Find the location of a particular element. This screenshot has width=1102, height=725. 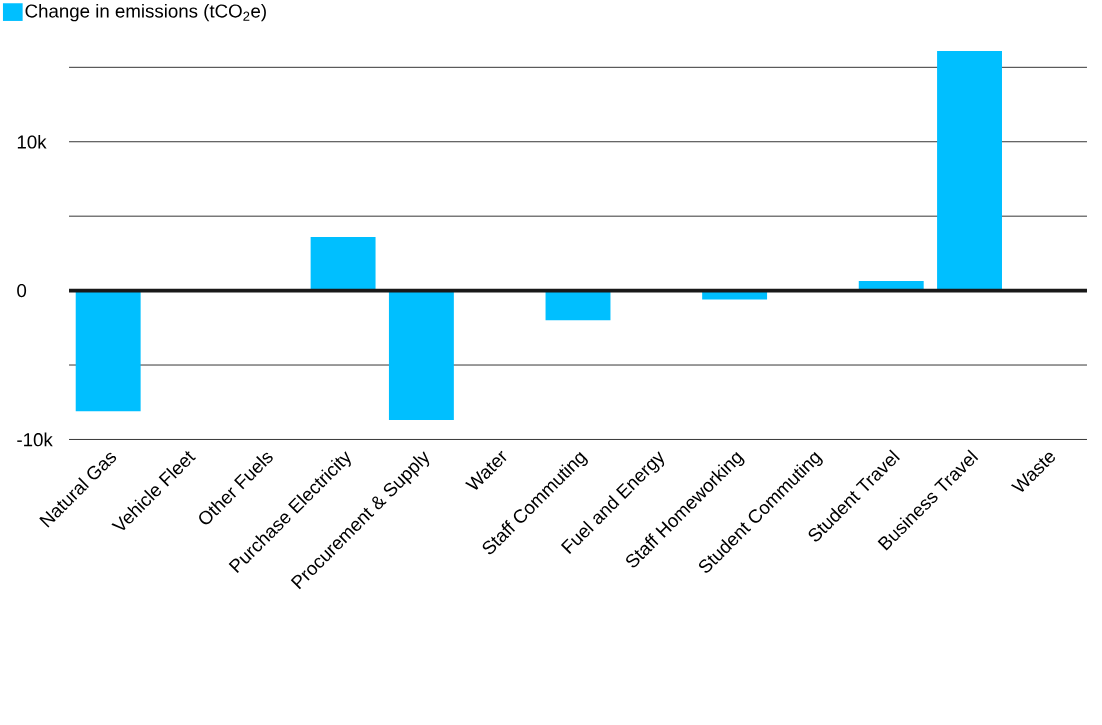

y-tick-label: 10k is located at coordinates (32, 141).